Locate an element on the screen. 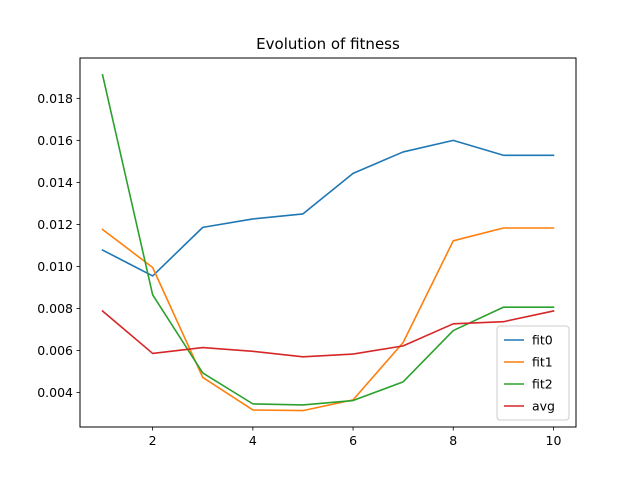 The width and height of the screenshot is (640, 480). y-tick-label: 0.016 is located at coordinates (55, 140).